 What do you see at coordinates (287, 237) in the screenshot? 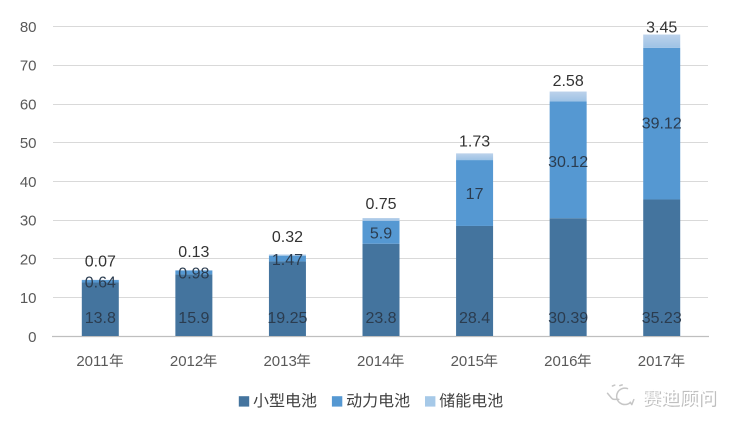
I see `svg-text: 0.32` at bounding box center [287, 237].